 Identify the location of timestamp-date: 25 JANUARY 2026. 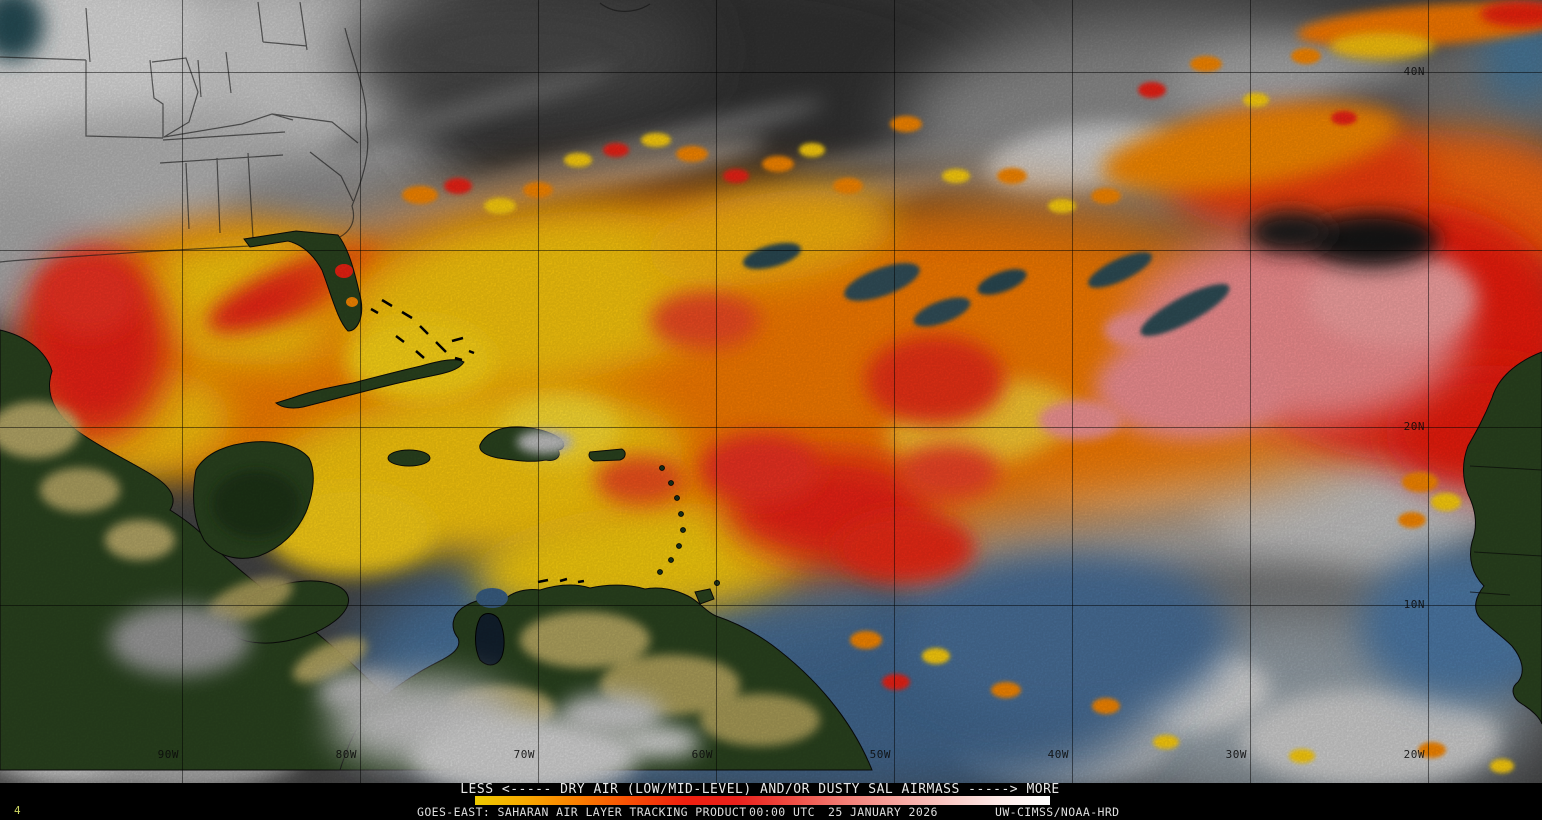
(883, 812).